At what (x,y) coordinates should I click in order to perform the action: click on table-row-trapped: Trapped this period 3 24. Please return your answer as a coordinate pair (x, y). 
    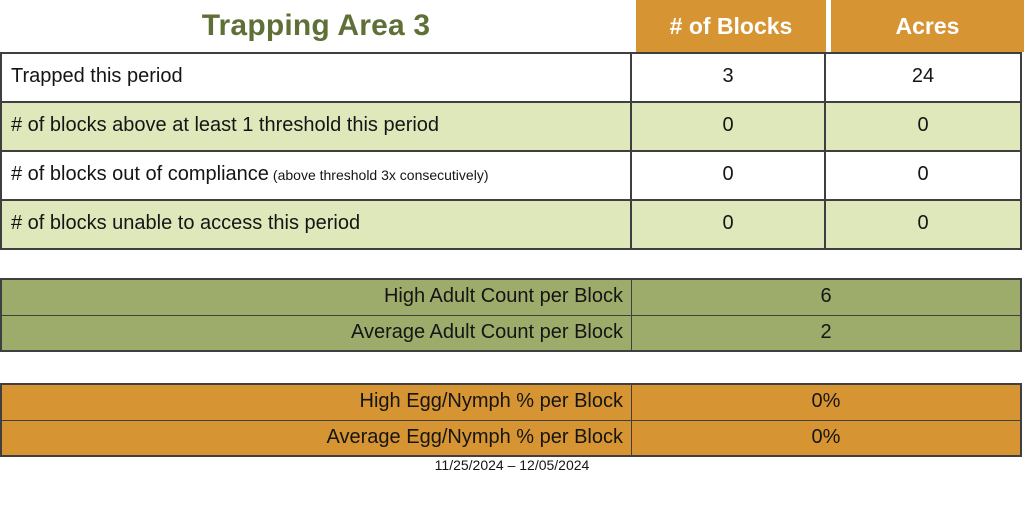
    Looking at the image, I should click on (511, 78).